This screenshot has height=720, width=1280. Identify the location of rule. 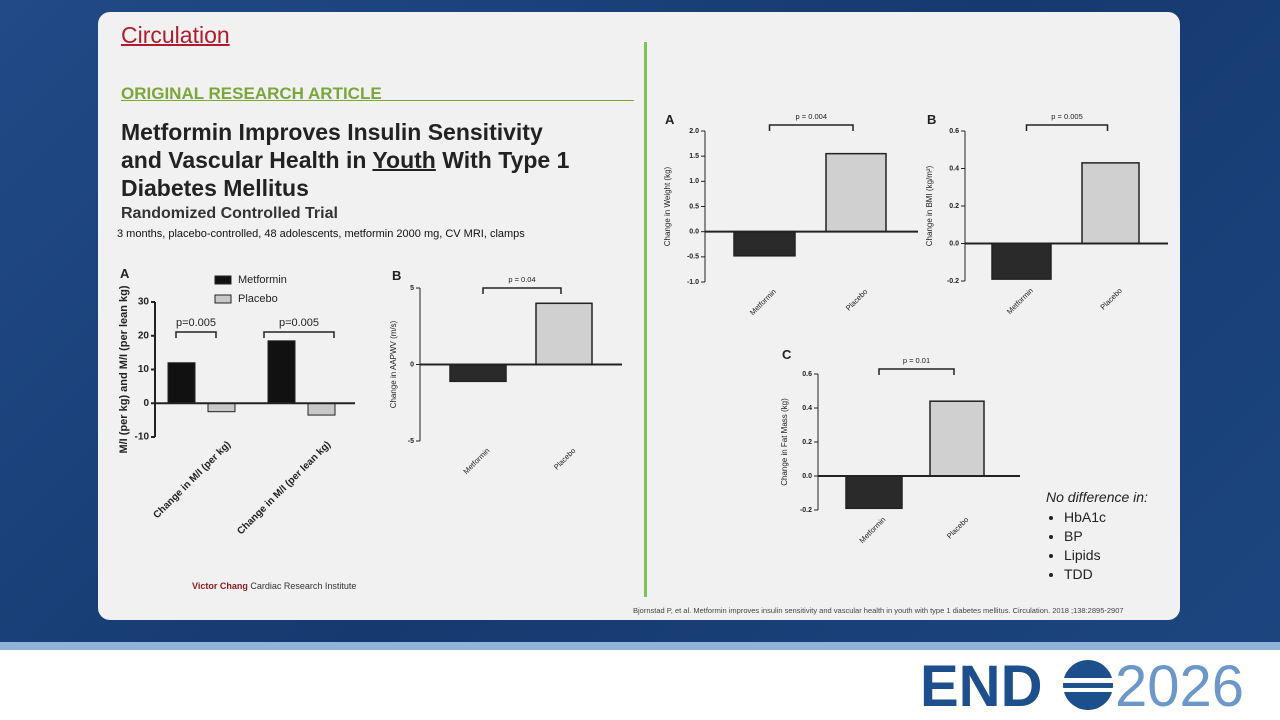
(377, 100).